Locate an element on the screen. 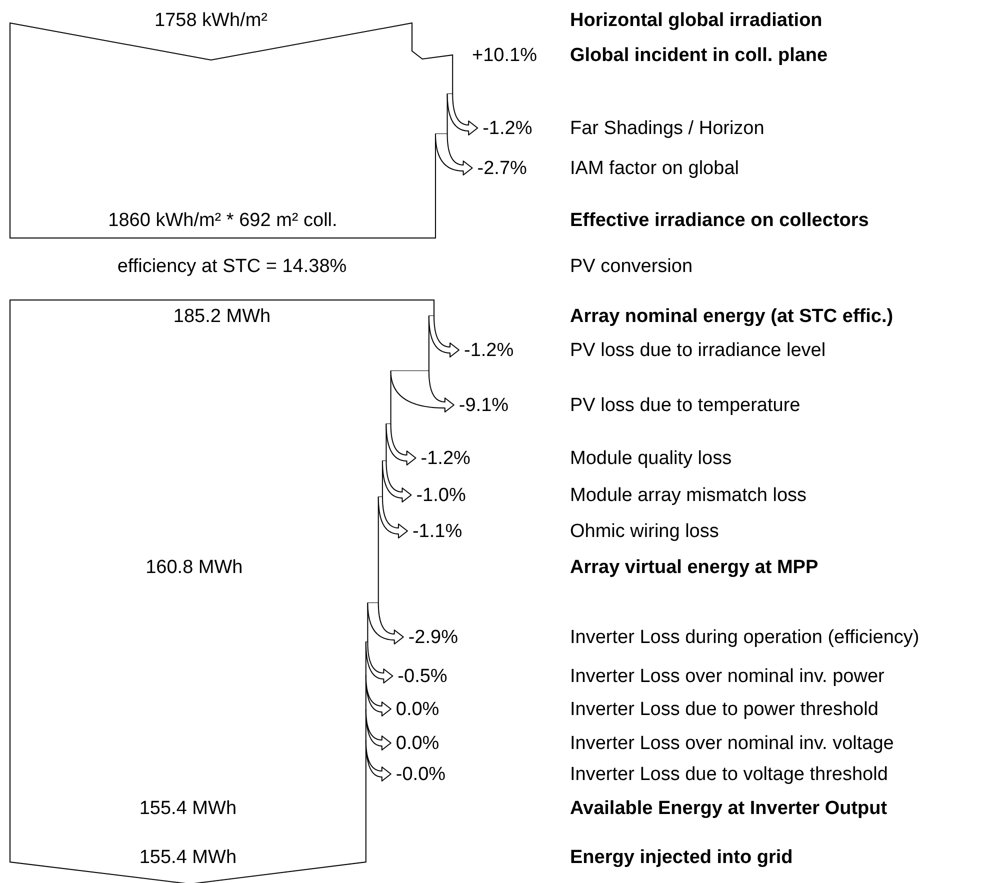 The width and height of the screenshot is (986, 883). category-label: Inverter Loss during operation (efficiency) is located at coordinates (745, 637).